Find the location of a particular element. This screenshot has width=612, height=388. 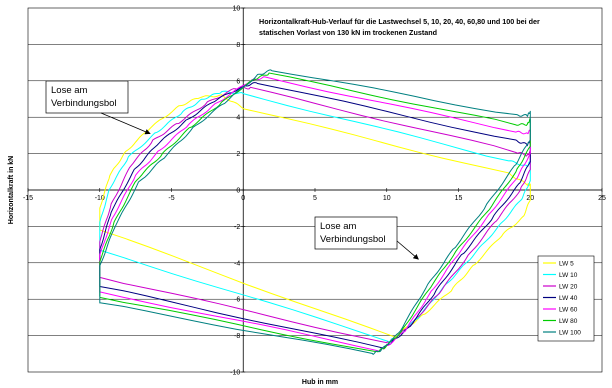

legend: LW 5 LW 10 LW 20 LW 40 LW 60 LW 80 LW 100 is located at coordinates (566, 298).